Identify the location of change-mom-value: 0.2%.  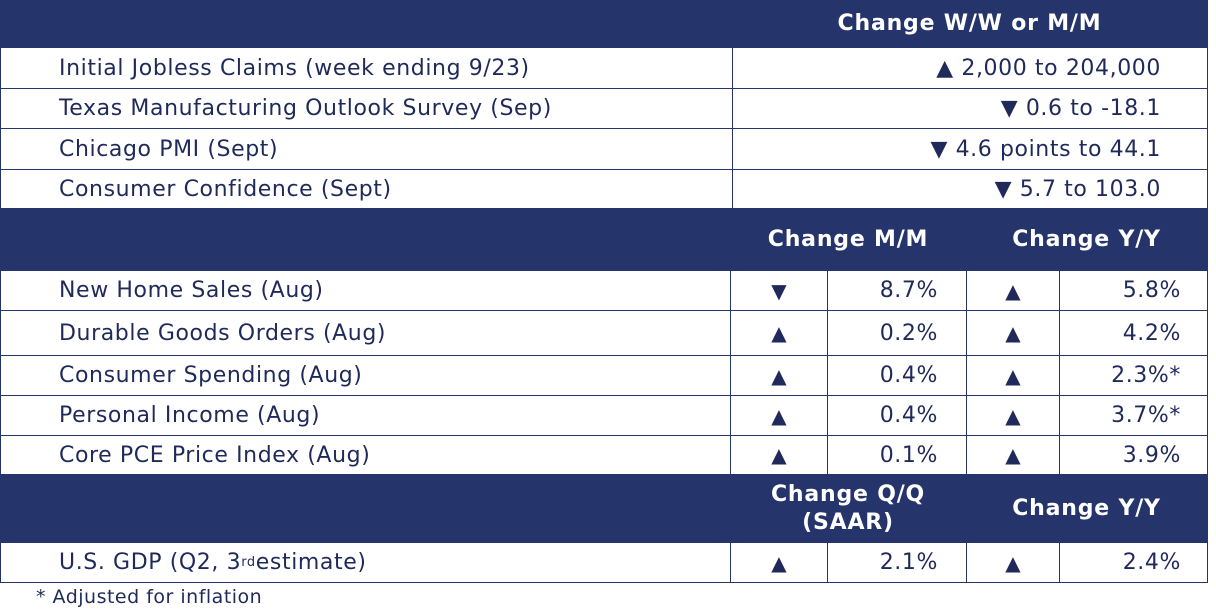
(908, 333).